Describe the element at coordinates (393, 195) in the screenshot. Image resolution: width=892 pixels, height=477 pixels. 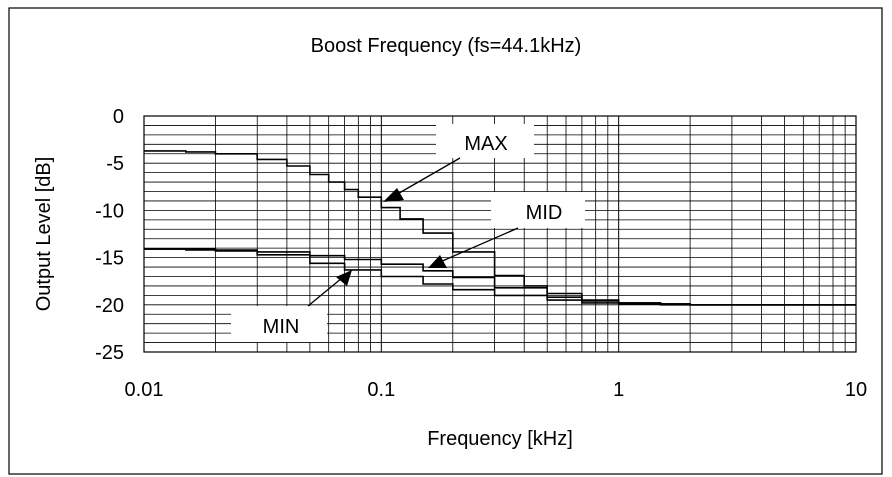
I see `annotation-max-arrowhead` at that location.